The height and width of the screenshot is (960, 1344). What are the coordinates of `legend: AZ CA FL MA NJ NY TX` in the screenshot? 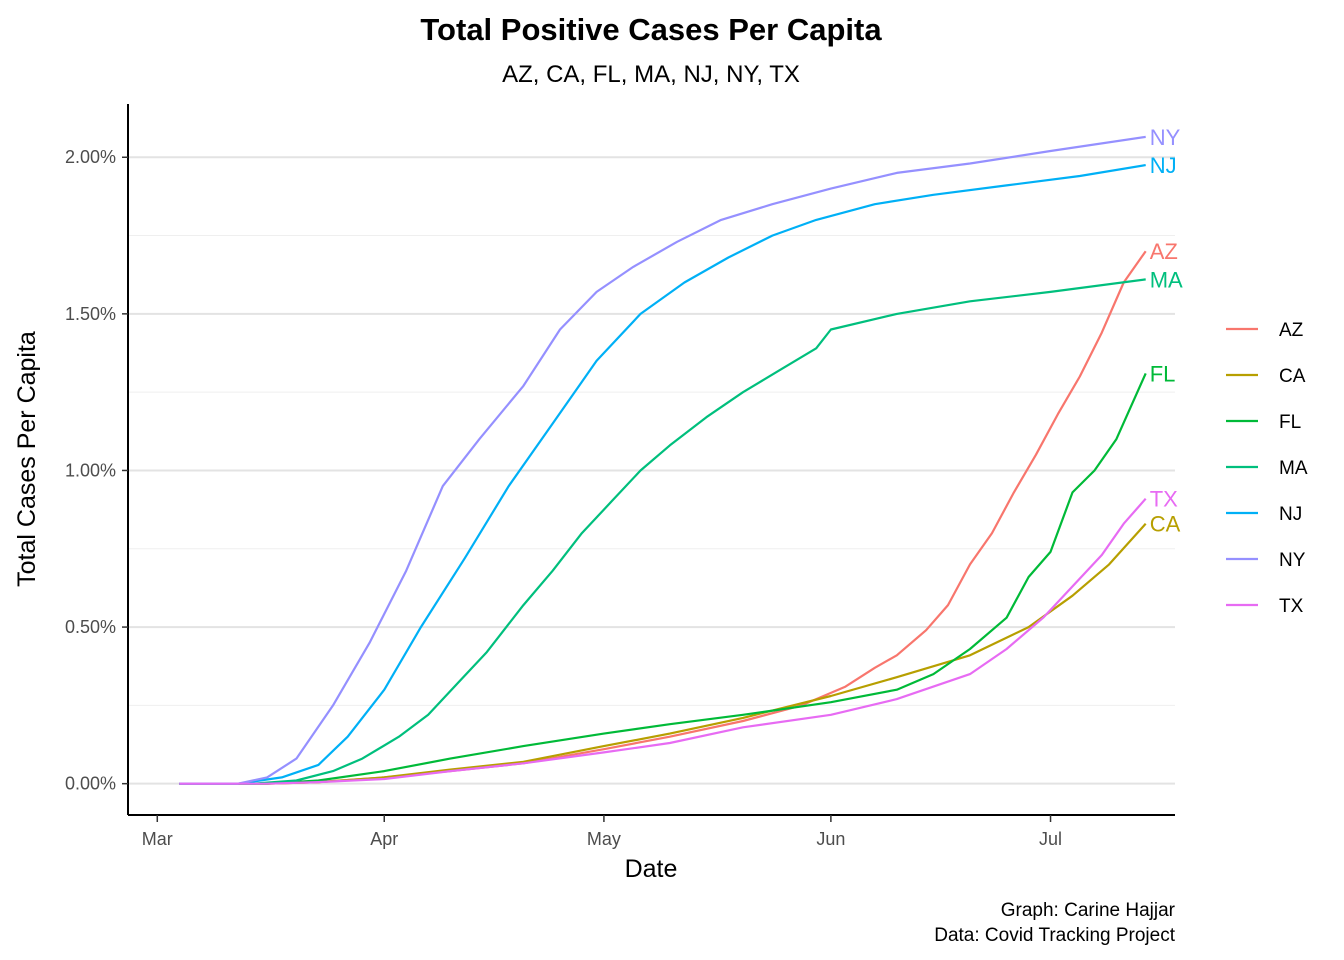 It's located at (1267, 468).